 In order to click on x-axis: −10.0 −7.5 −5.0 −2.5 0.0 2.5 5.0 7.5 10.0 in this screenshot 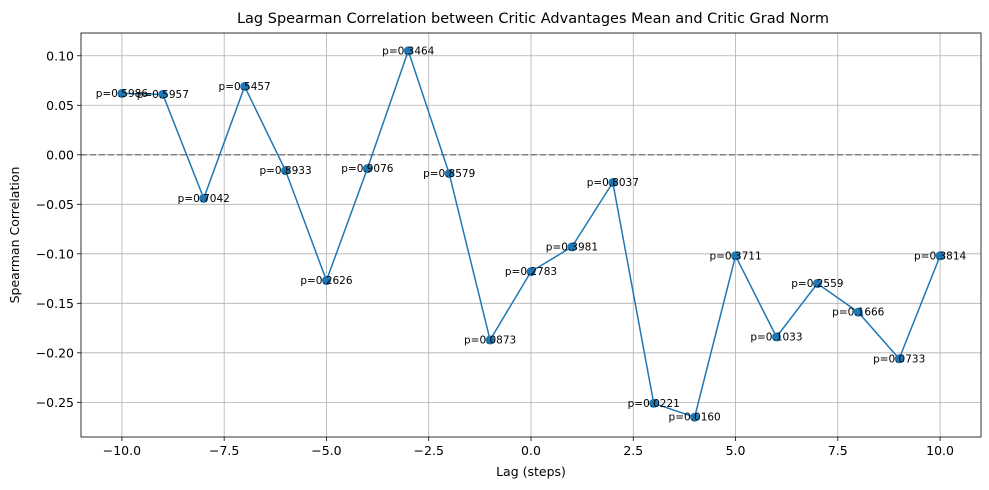, I will do `click(528, 447)`.